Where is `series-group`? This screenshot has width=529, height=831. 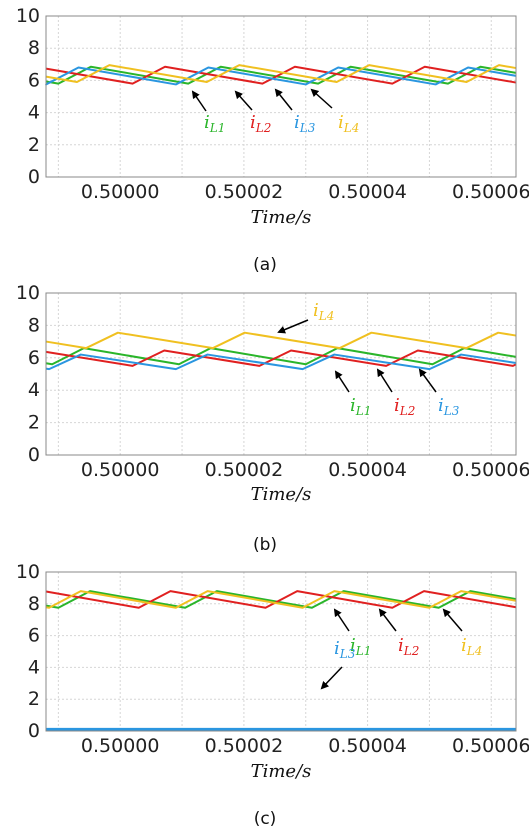
series-group is located at coordinates (281, 75).